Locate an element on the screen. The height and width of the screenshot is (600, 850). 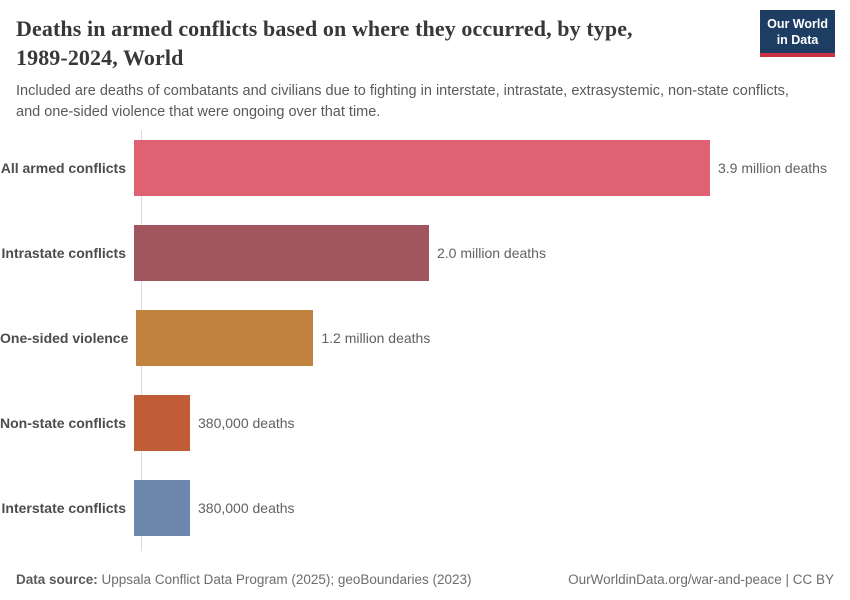
bar-row: Interstate conflicts 380,000 deaths is located at coordinates (425, 508).